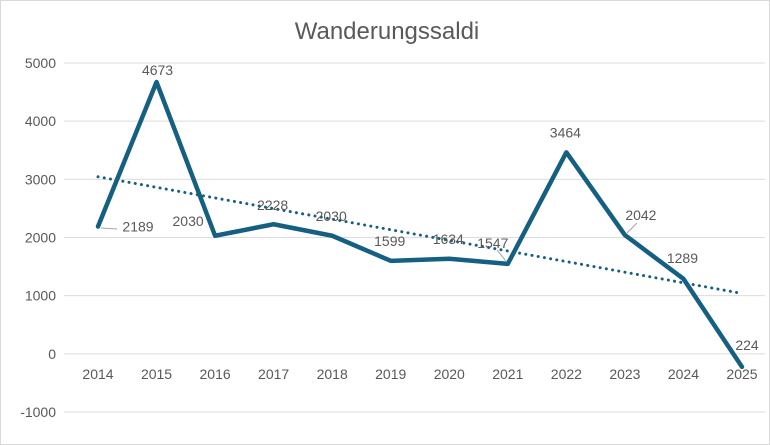 The image size is (770, 445). Describe the element at coordinates (97, 374) in the screenshot. I see `x-axis-category-label: 2014` at that location.